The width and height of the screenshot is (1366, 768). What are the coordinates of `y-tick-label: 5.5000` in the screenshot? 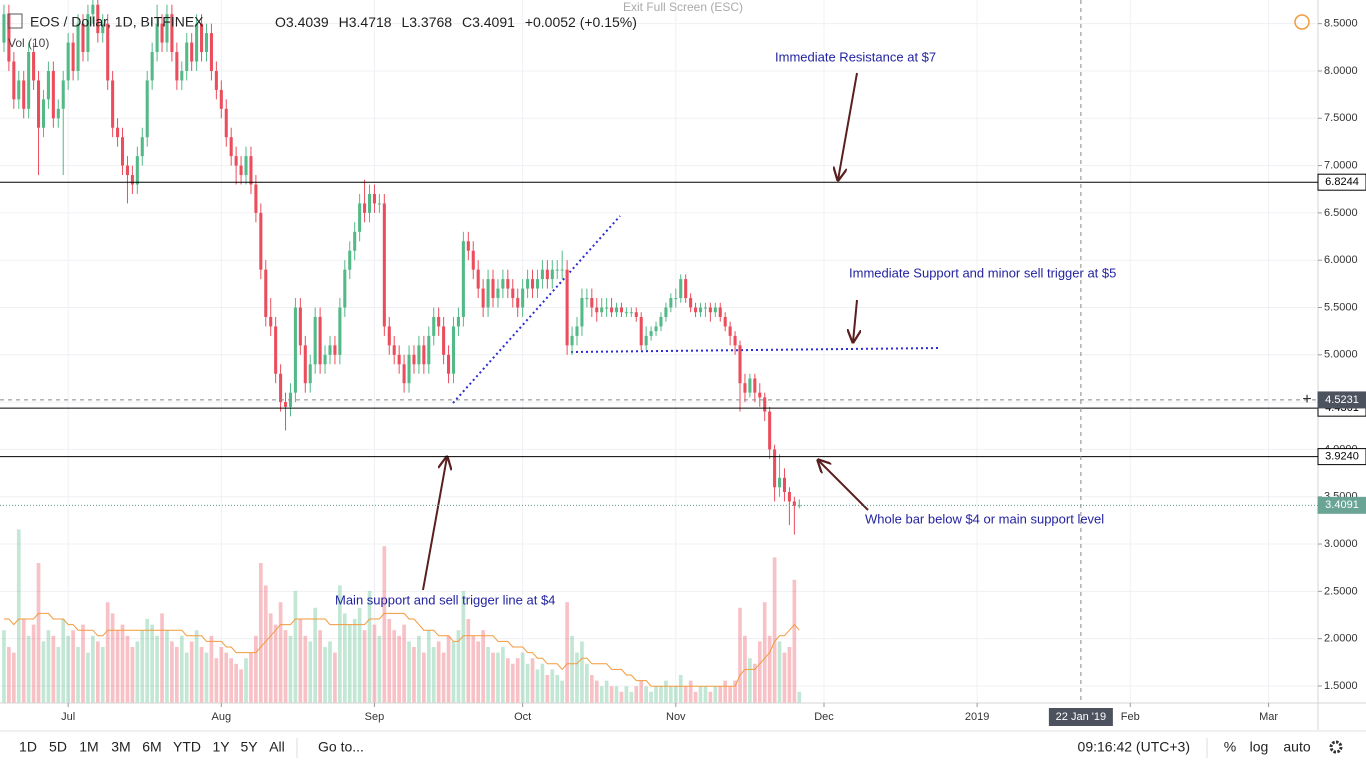 It's located at (1341, 307).